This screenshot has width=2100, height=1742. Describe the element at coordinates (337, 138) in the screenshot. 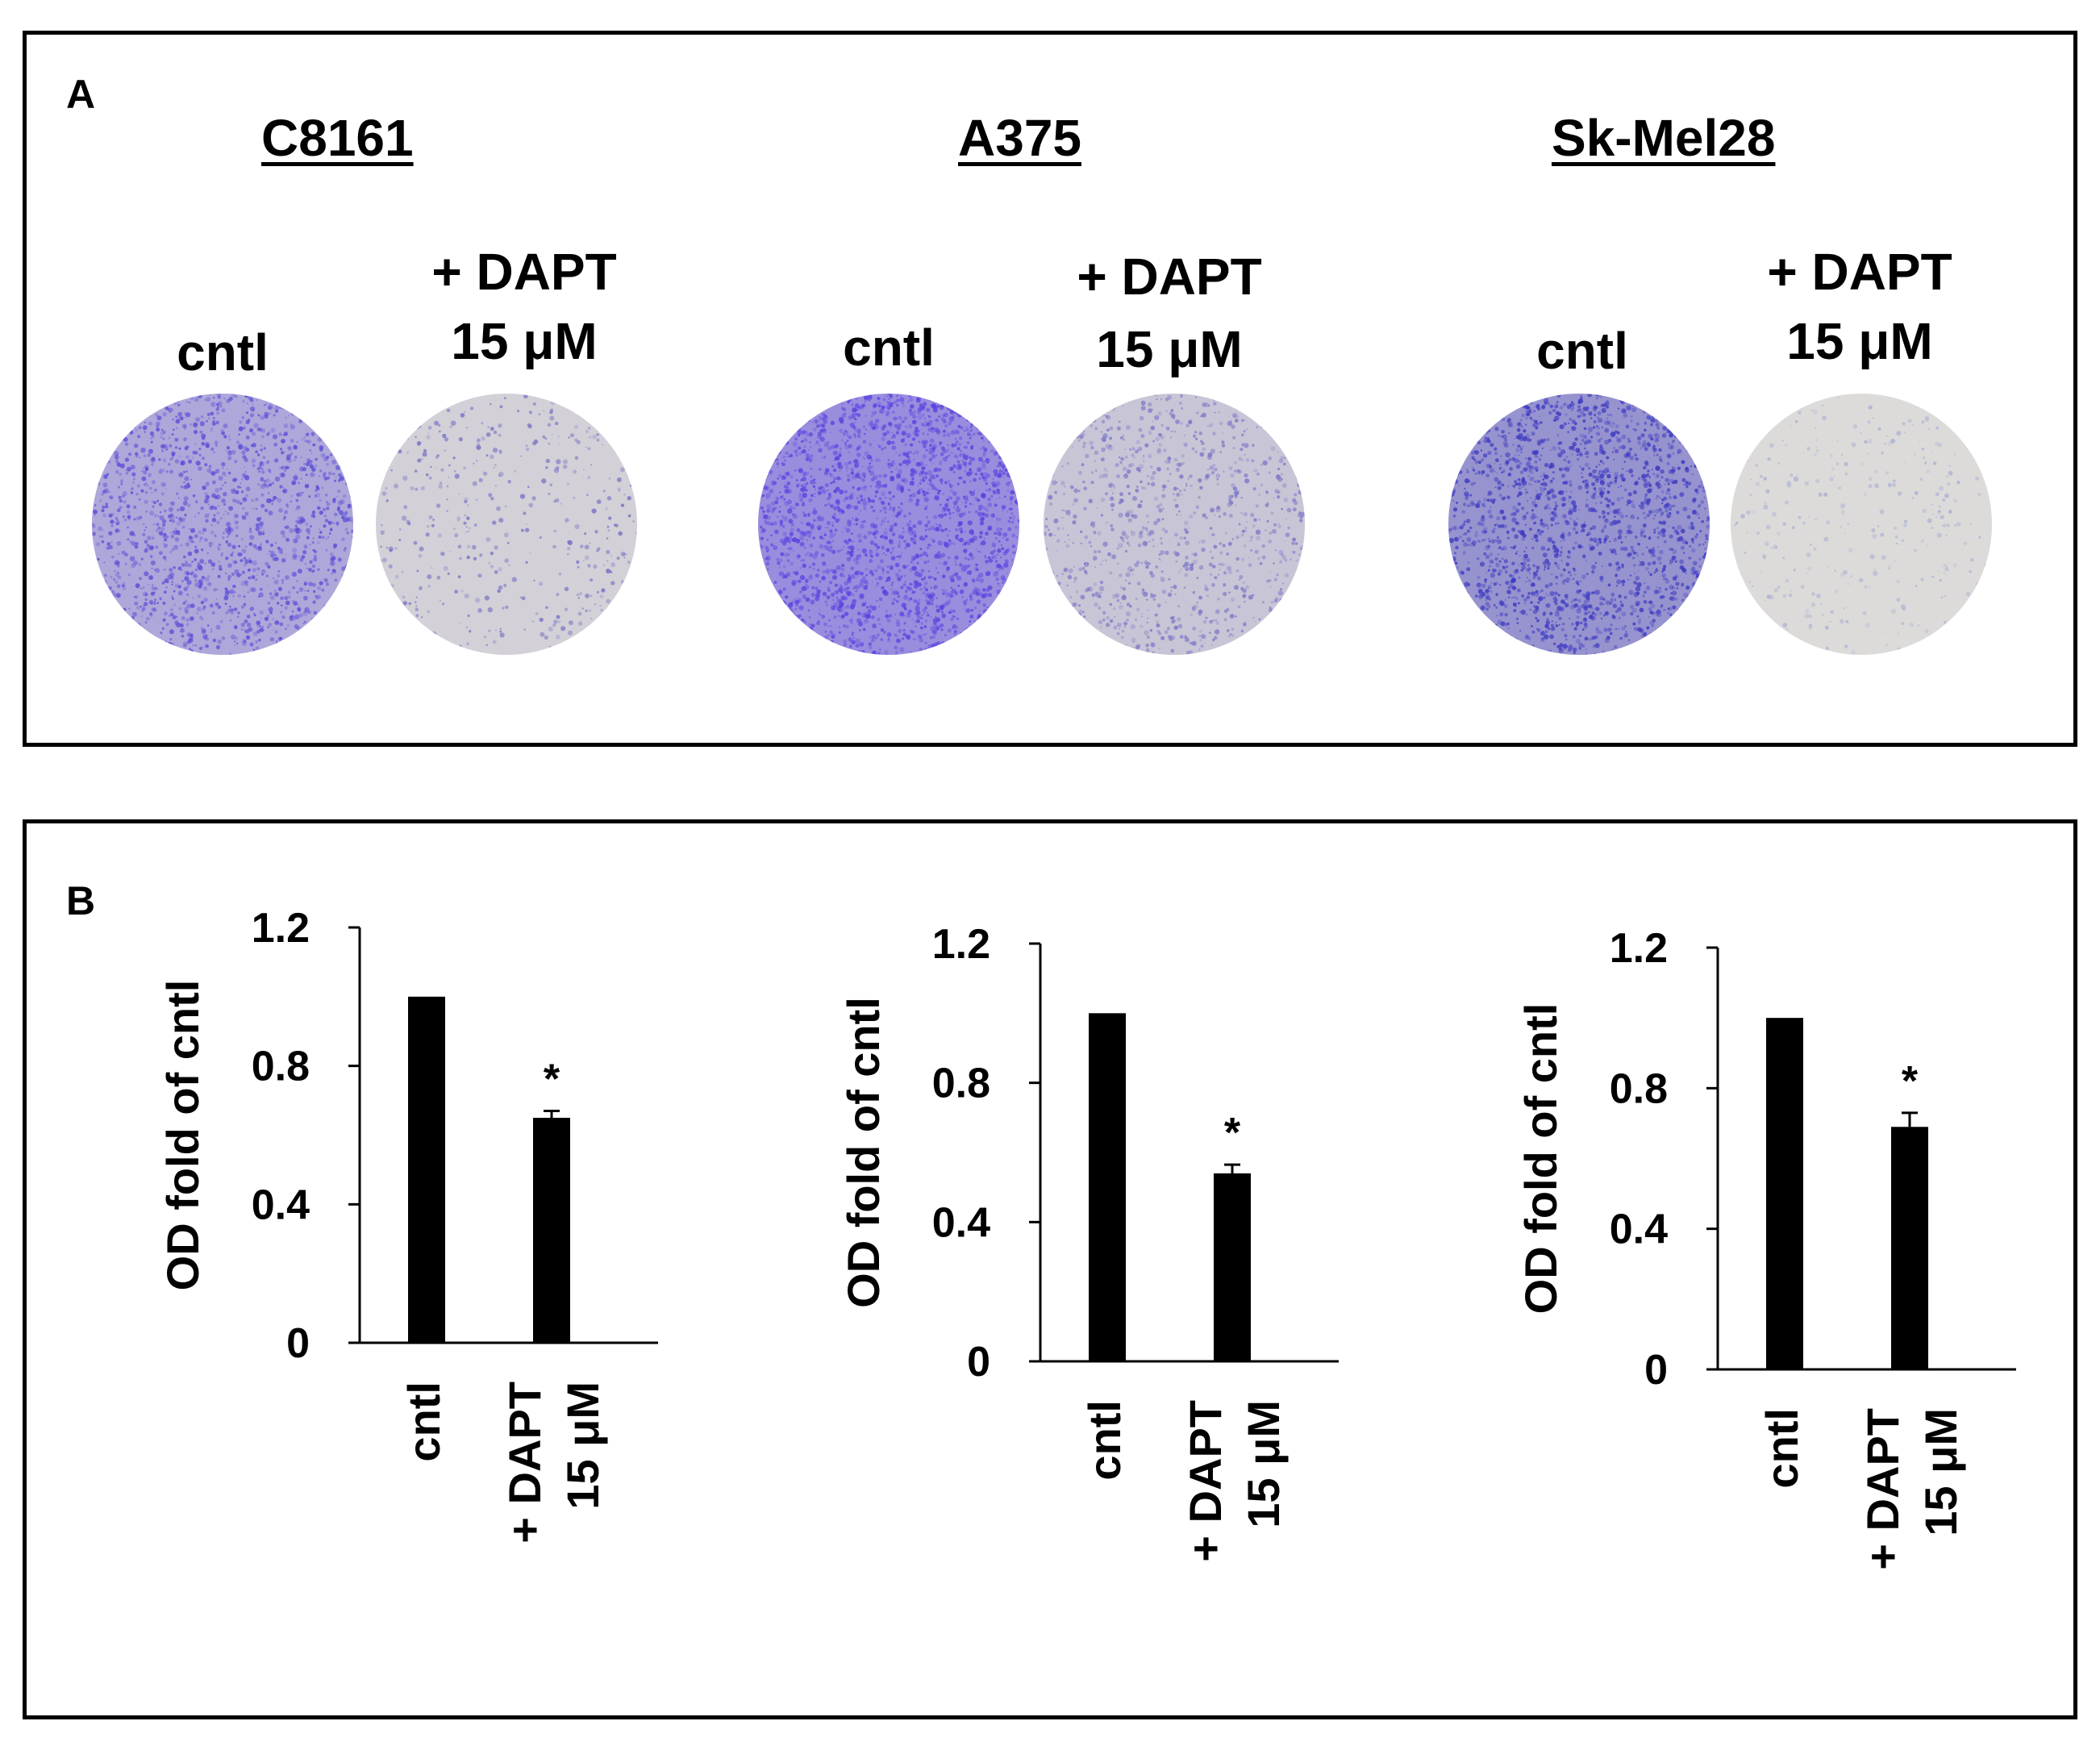

I see `cell-line-title-c8161: C8161` at that location.